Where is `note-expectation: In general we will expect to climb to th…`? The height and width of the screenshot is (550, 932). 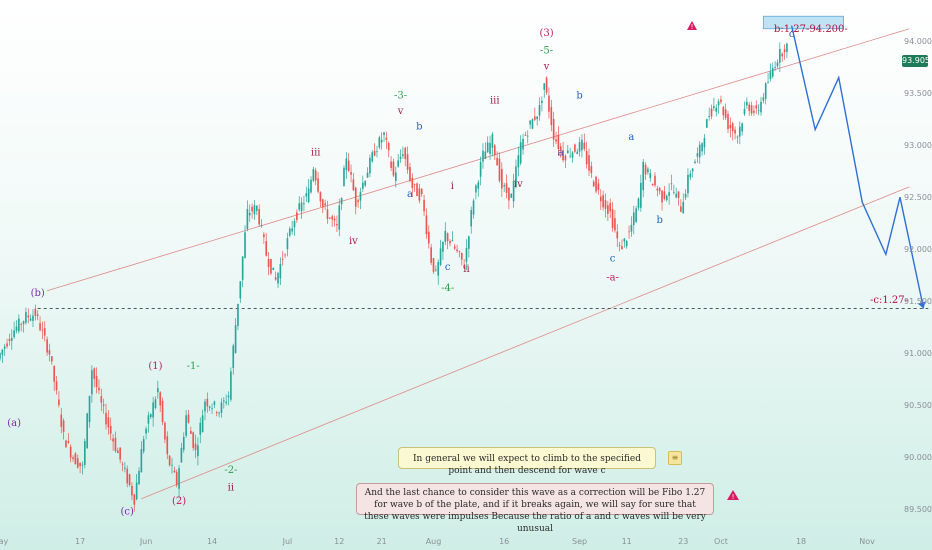
note-expectation: In general we will expect to climb to th… is located at coordinates (527, 461).